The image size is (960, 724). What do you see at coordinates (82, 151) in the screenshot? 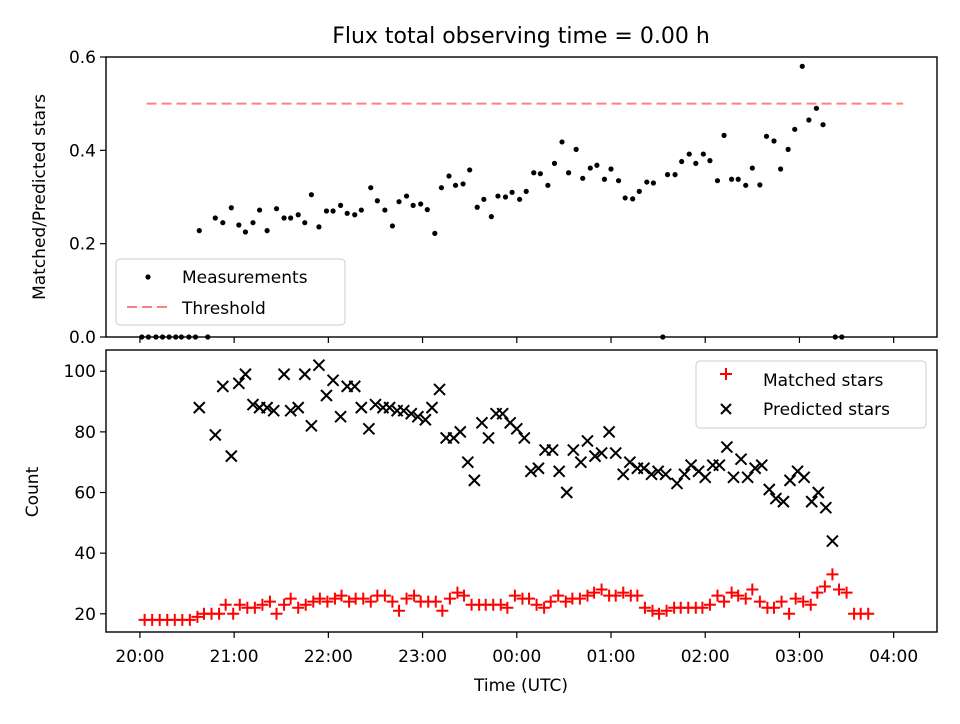
I see `ratio-y-tick-label: 0.4` at bounding box center [82, 151].